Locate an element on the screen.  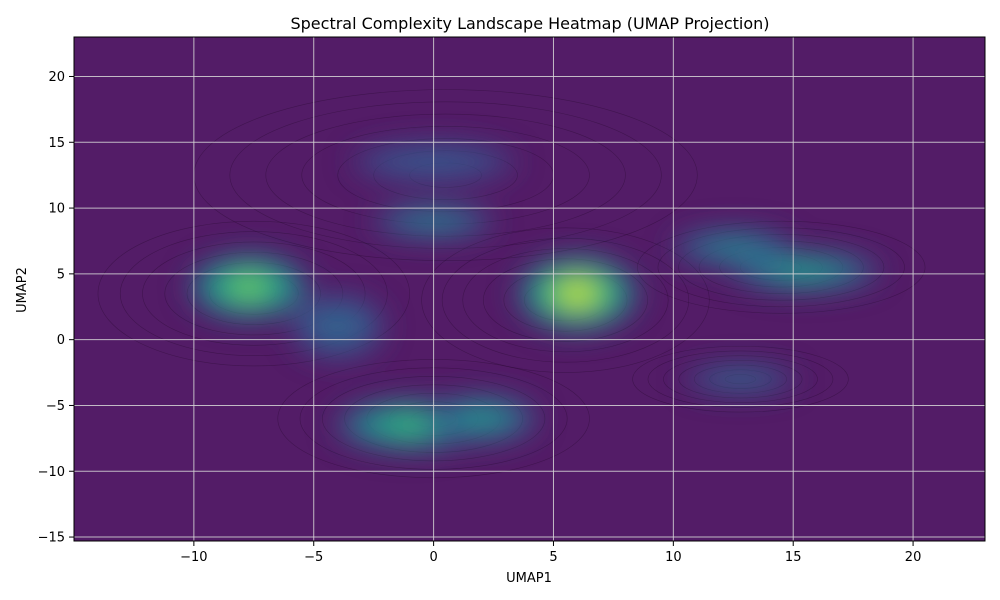
x-tick-label: 5 is located at coordinates (553, 557).